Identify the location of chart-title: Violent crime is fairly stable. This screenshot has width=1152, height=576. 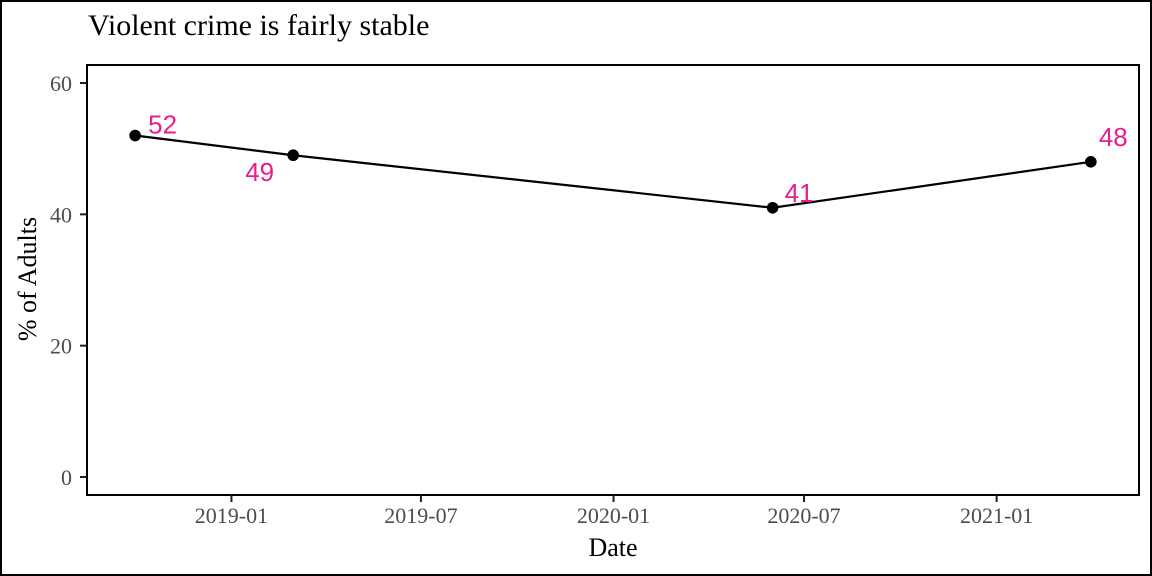
(259, 25).